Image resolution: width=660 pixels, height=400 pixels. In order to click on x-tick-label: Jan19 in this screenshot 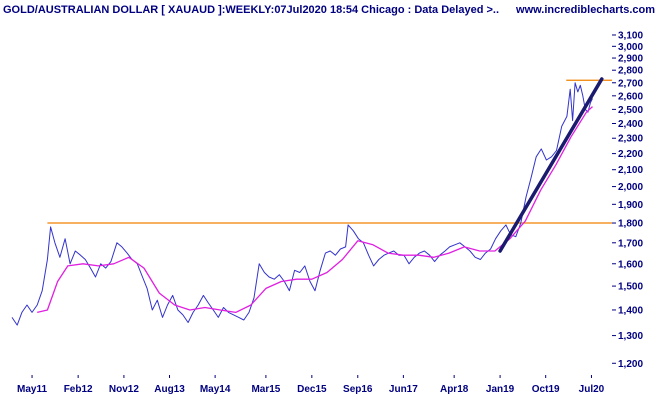, I will do `click(500, 389)`.